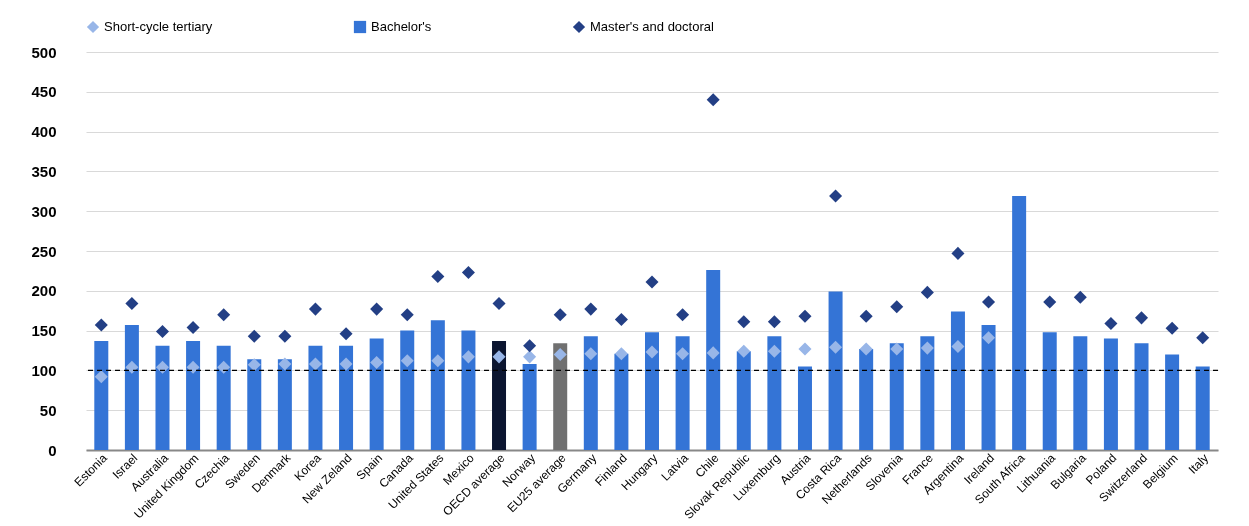 The width and height of the screenshot is (1249, 526). Describe the element at coordinates (52, 450) in the screenshot. I see `y-tick-label: 0` at that location.